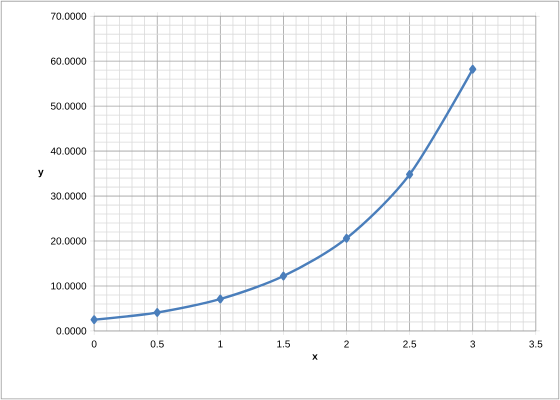 This screenshot has width=560, height=400. What do you see at coordinates (68, 240) in the screenshot?
I see `y-tick-label: 20.0000` at bounding box center [68, 240].